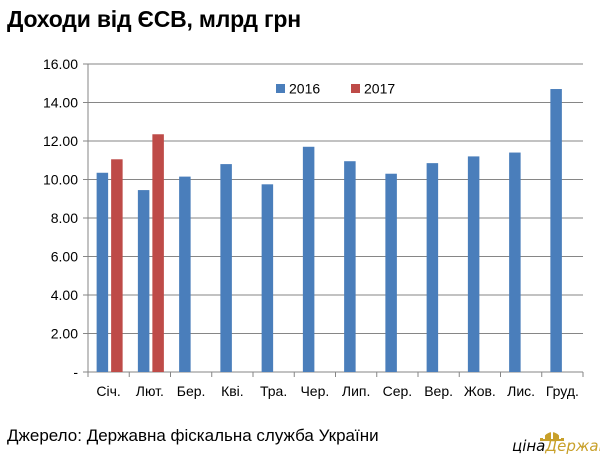 The image size is (600, 470). Describe the element at coordinates (64, 218) in the screenshot. I see `y-tick-label: 8.00` at that location.